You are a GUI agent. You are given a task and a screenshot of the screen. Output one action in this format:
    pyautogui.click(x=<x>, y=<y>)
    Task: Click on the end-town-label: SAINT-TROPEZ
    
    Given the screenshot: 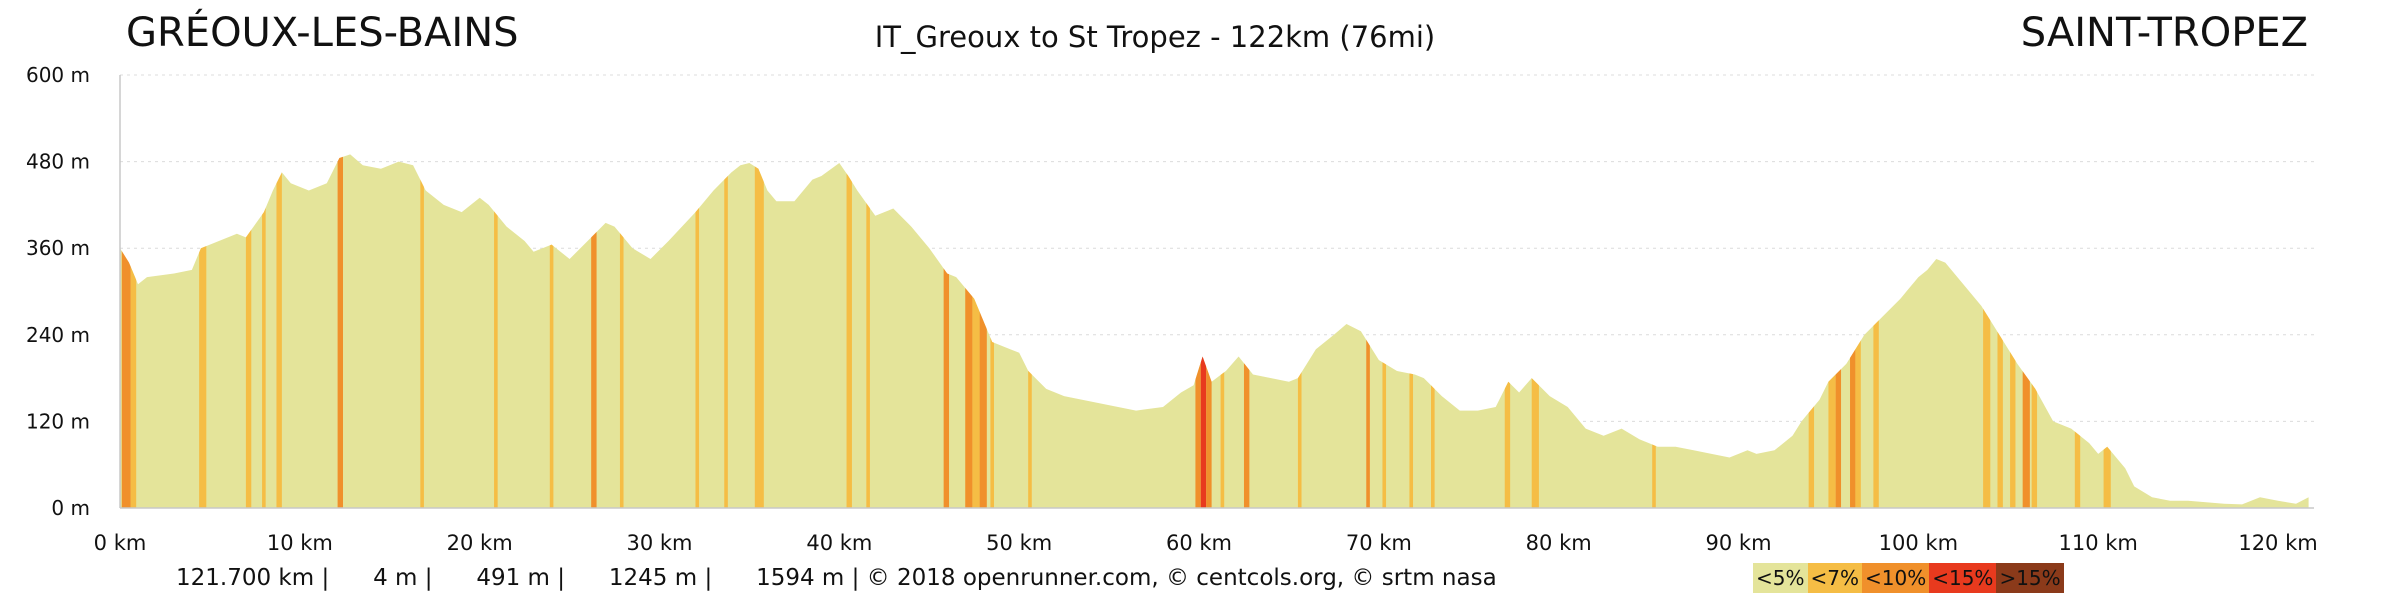 What is the action you would take?
    pyautogui.click(x=2164, y=33)
    